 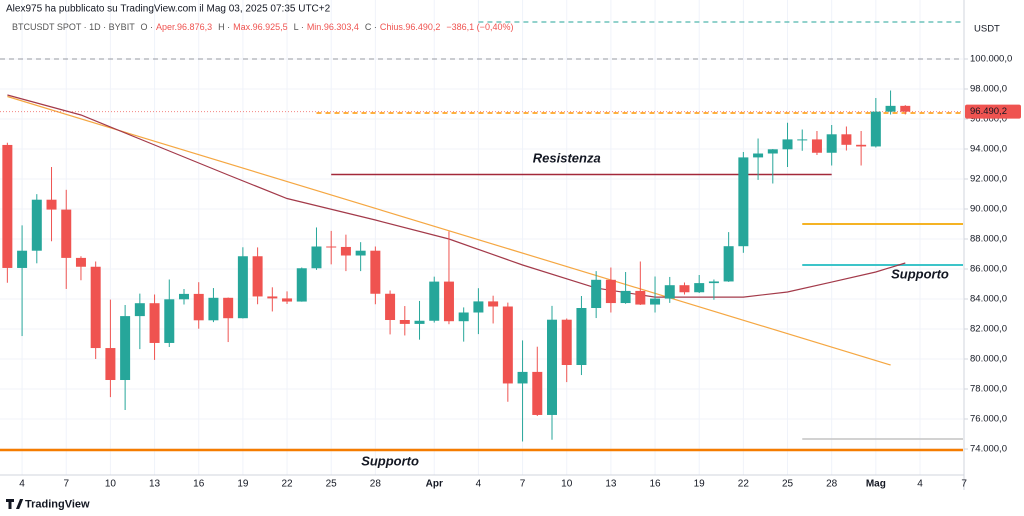 What do you see at coordinates (994, 258) in the screenshot?
I see `price-axis-panel` at bounding box center [994, 258].